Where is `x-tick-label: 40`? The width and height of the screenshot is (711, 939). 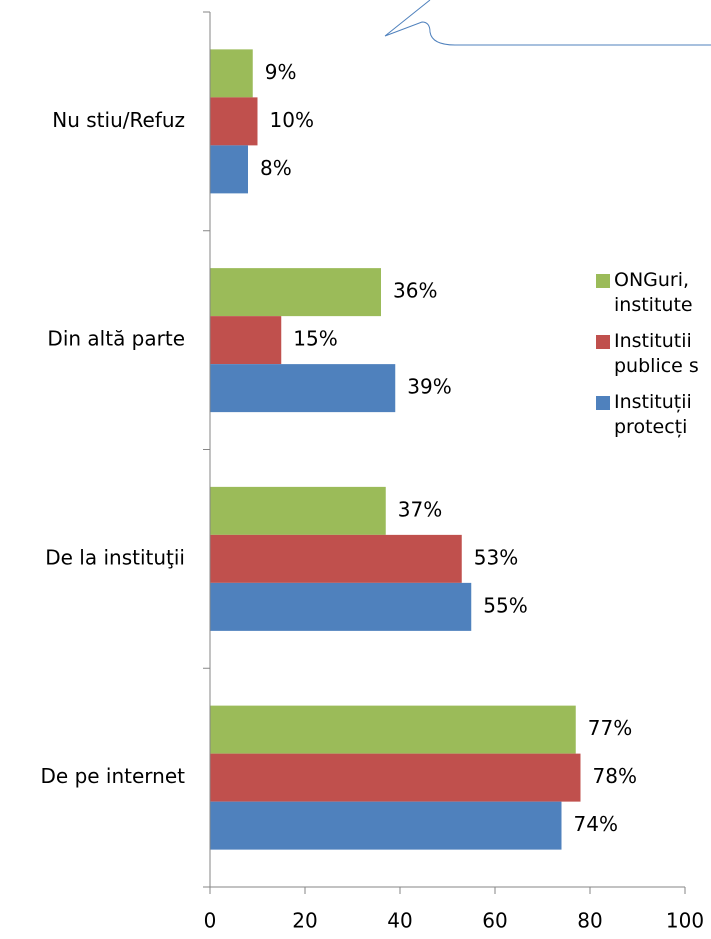
x-tick-label: 40 is located at coordinates (399, 921).